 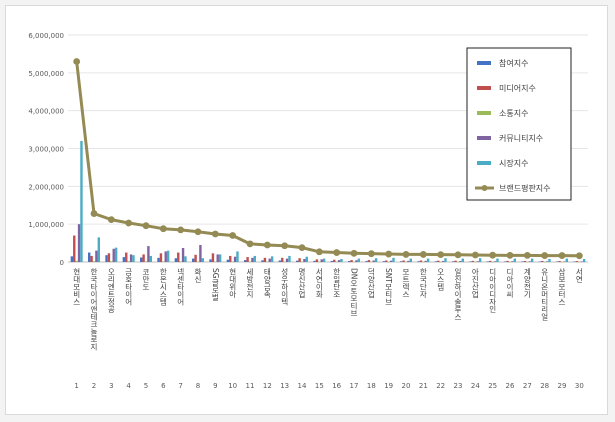 I want to click on rank-label: 19, so click(x=388, y=386).